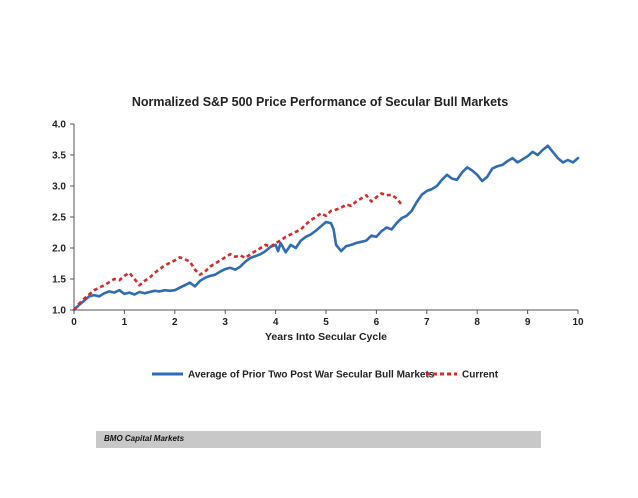  What do you see at coordinates (59, 280) in the screenshot?
I see `y-tick-label: 1.5` at bounding box center [59, 280].